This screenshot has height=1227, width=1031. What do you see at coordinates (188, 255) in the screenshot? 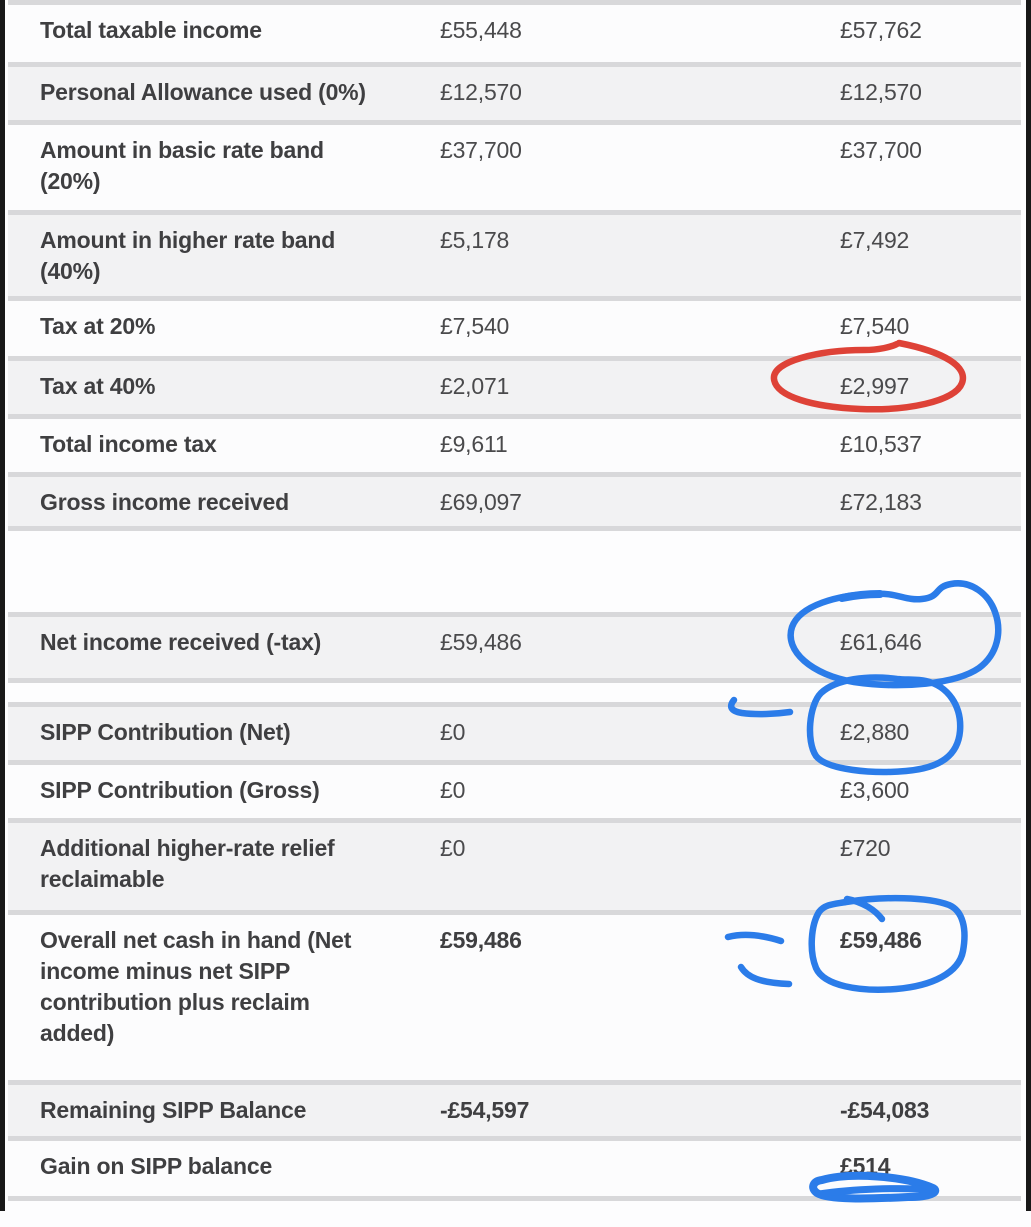
I see `row-label: Amount in higher rate band (40%)` at bounding box center [188, 255].